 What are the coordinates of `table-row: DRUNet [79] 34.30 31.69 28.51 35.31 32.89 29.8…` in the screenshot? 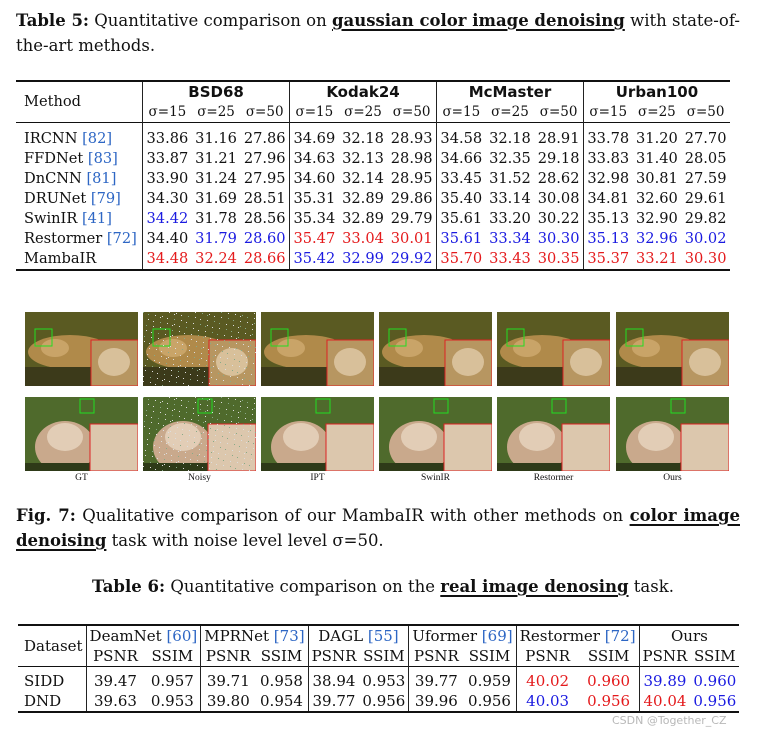 It's located at (373, 199).